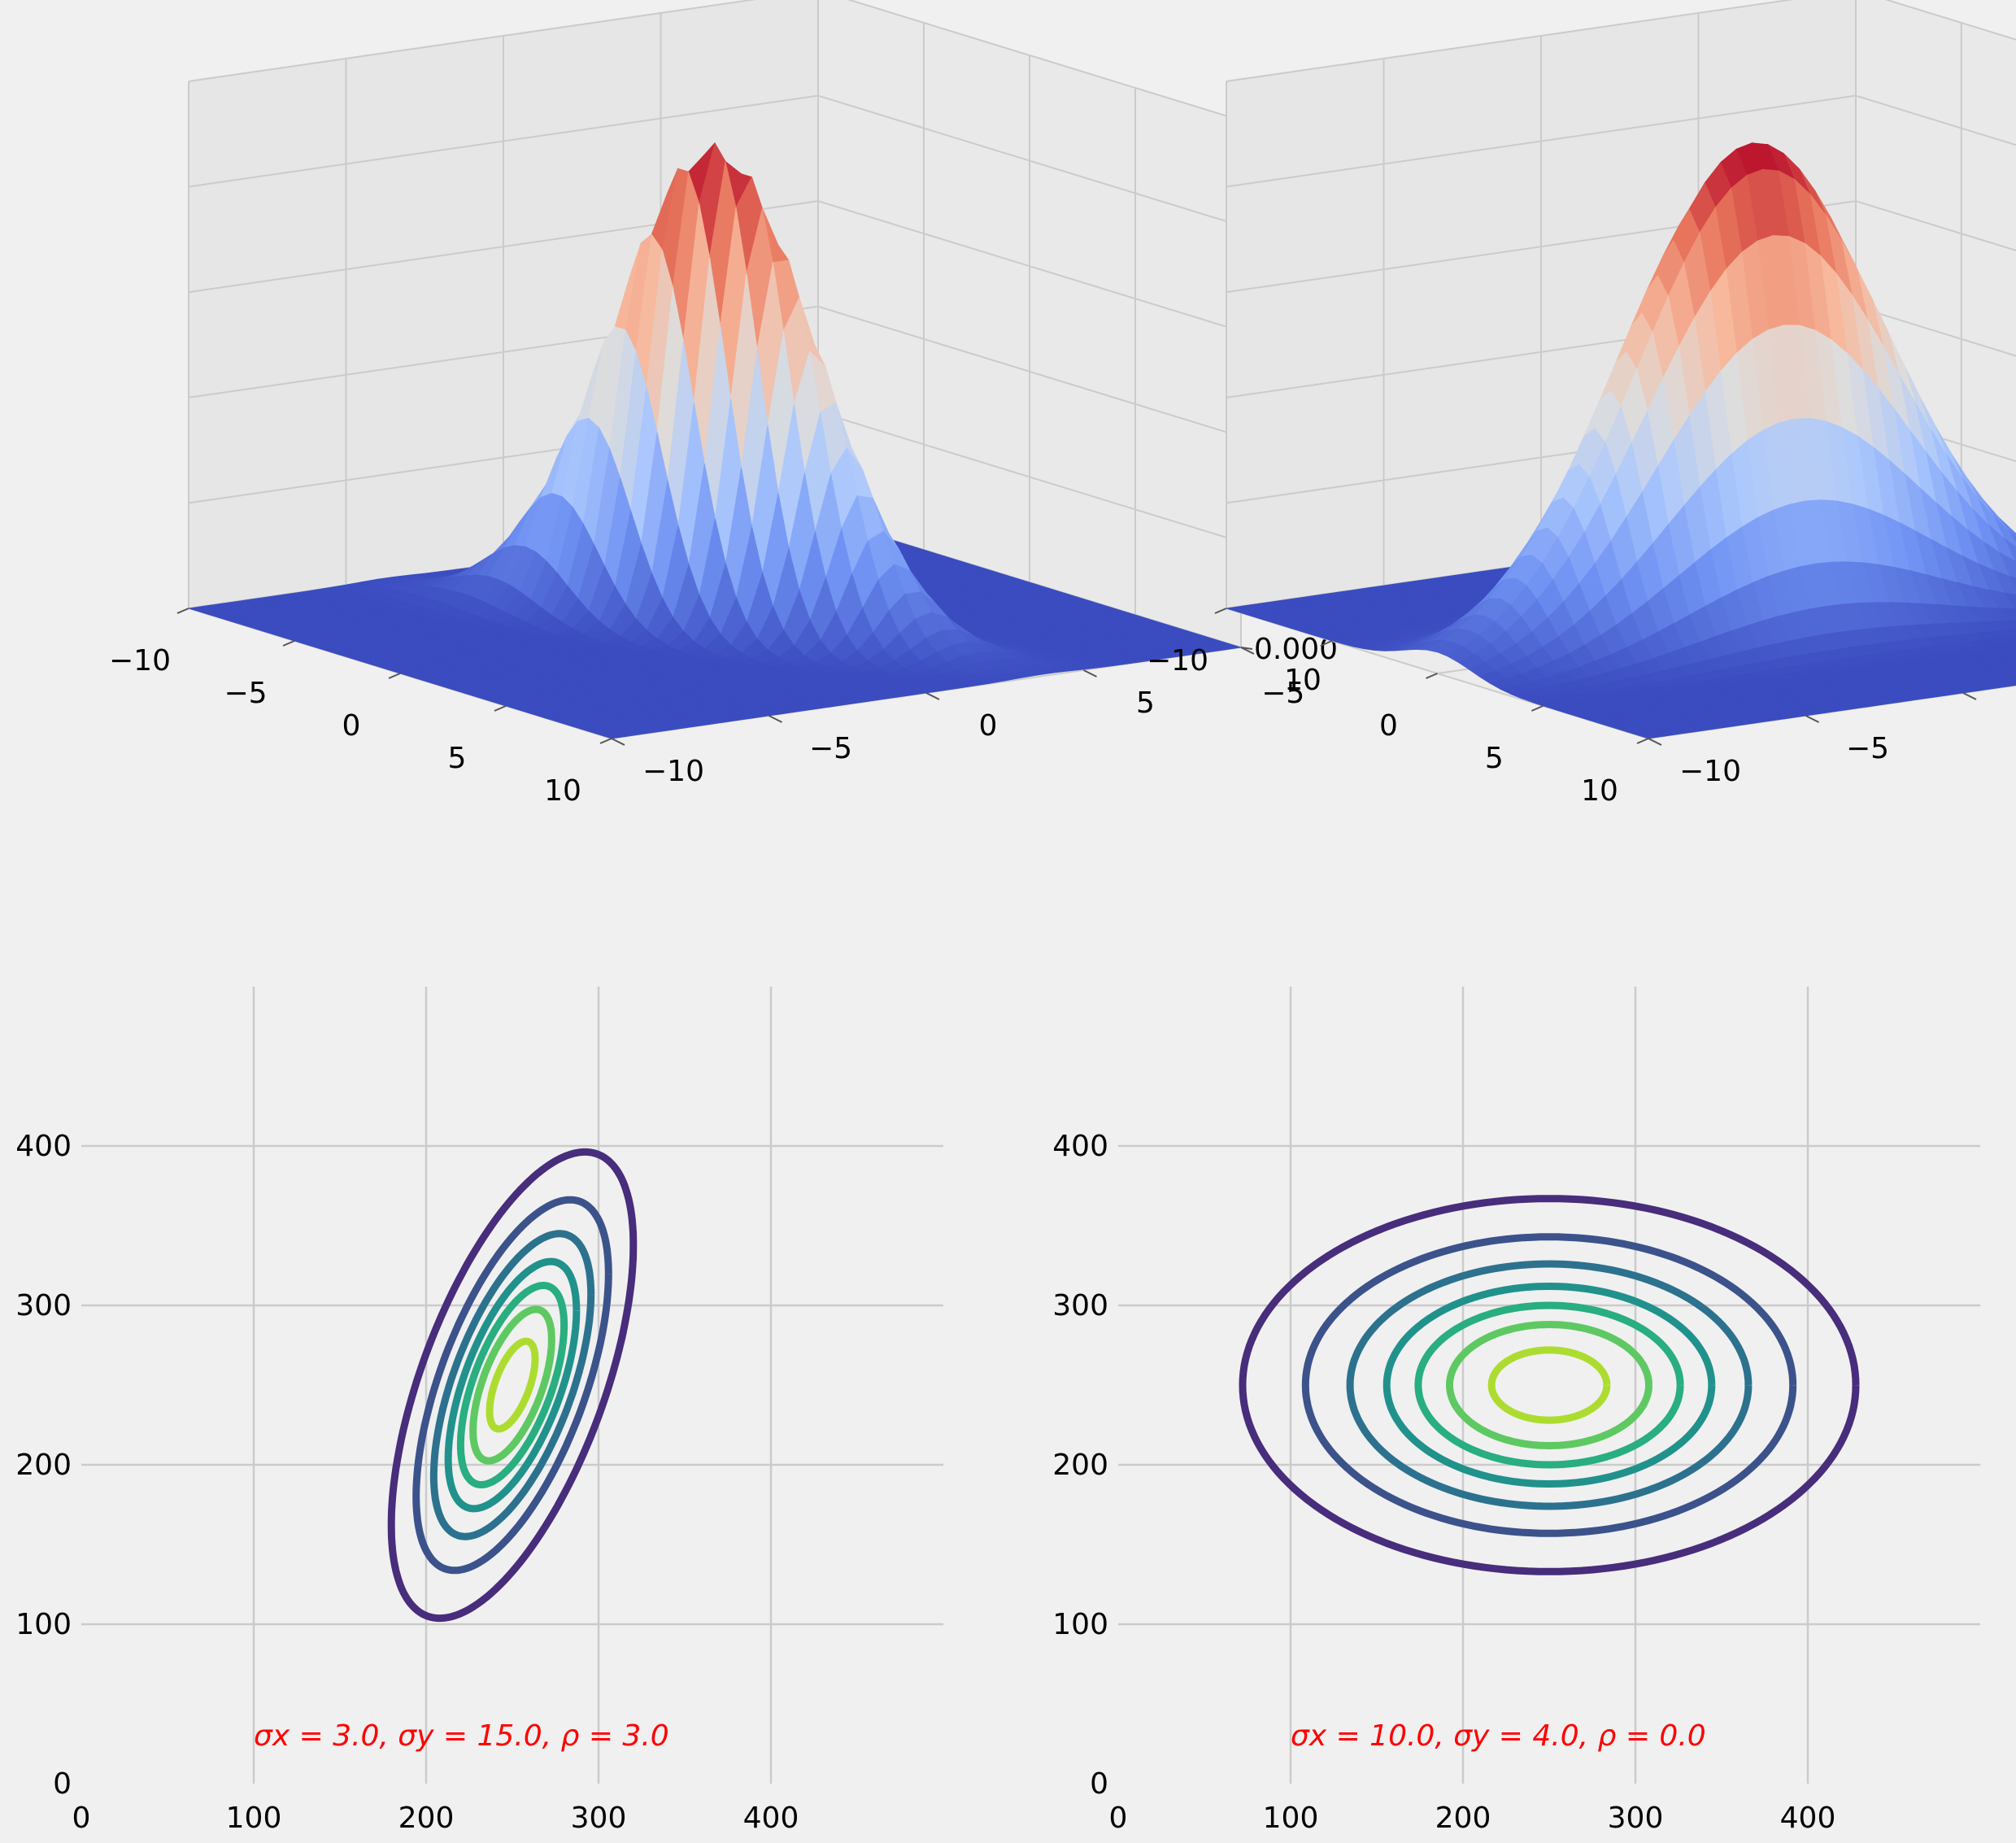 This screenshot has width=2016, height=1843. What do you see at coordinates (461, 1736) in the screenshot?
I see `parameter-annotation: σx = 3.0, σy = 15.0, ρ = 3.0` at bounding box center [461, 1736].